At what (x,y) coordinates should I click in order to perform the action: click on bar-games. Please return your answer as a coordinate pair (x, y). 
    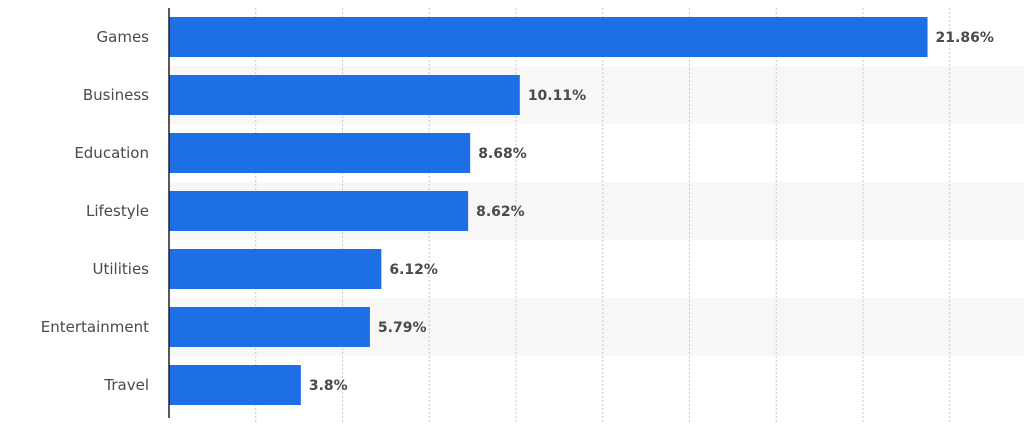
    Looking at the image, I should click on (548, 37).